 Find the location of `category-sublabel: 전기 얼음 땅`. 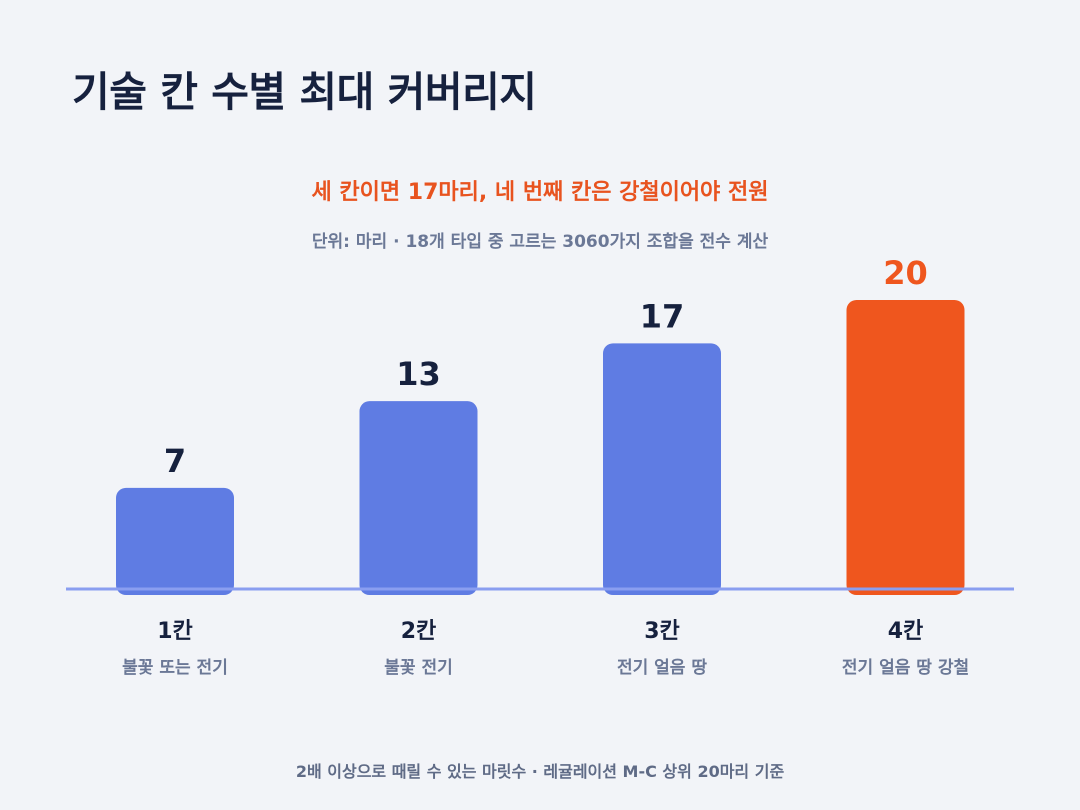

category-sublabel: 전기 얼음 땅 is located at coordinates (662, 668).